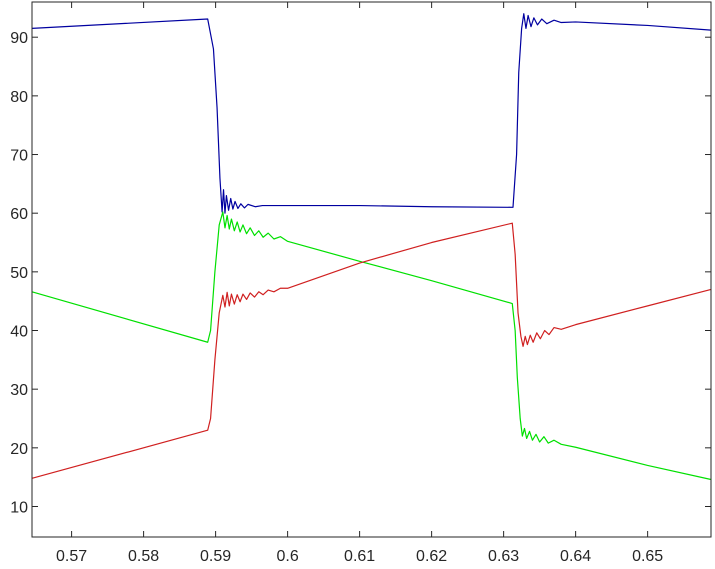  What do you see at coordinates (143, 556) in the screenshot?
I see `x-tick-label: 0.58` at bounding box center [143, 556].